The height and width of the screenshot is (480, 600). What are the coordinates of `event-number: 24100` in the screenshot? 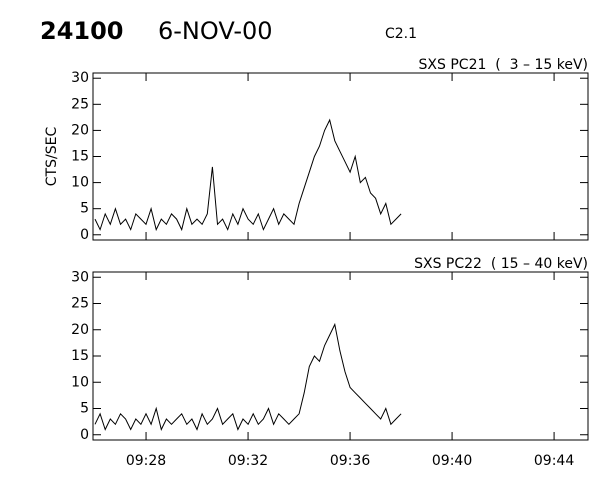 It's located at (82, 31).